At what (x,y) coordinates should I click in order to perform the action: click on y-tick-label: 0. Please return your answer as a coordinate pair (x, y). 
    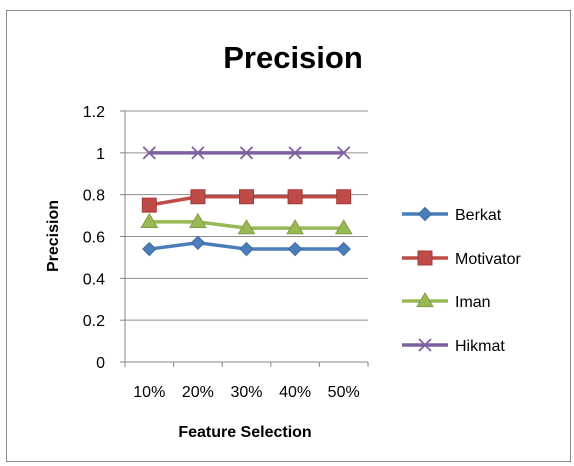
    Looking at the image, I should click on (100, 363).